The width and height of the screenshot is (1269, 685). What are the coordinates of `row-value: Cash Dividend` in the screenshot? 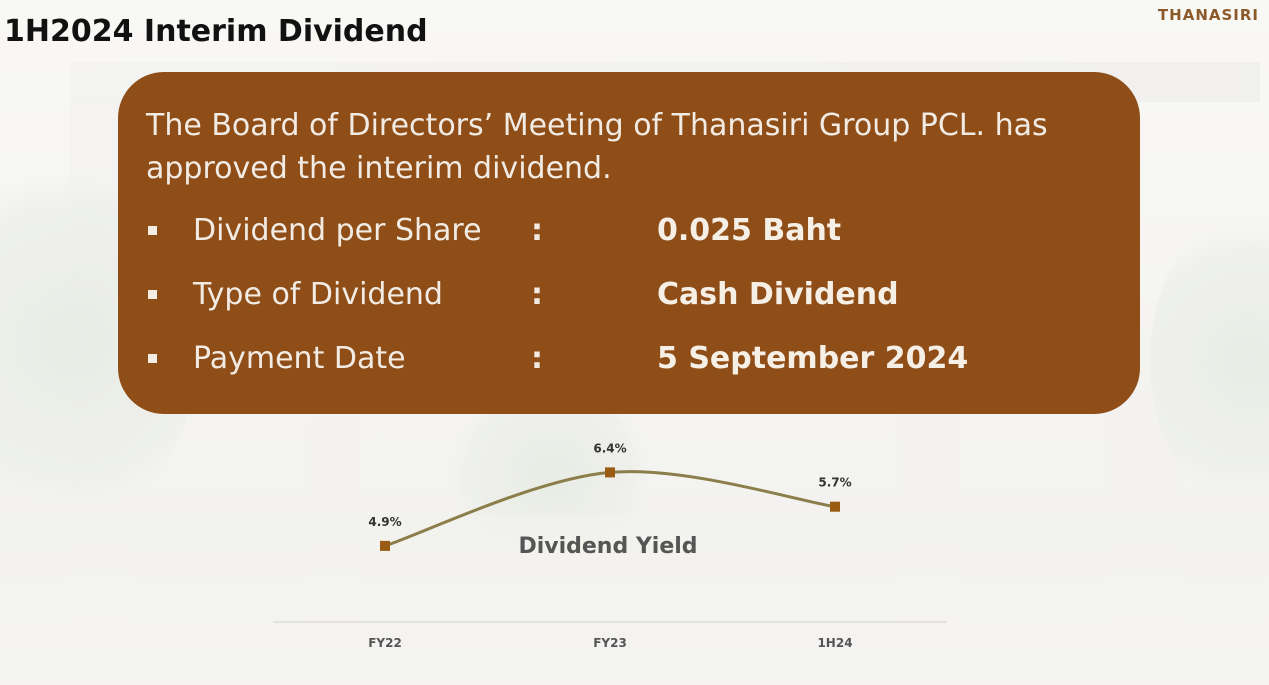 It's located at (778, 294).